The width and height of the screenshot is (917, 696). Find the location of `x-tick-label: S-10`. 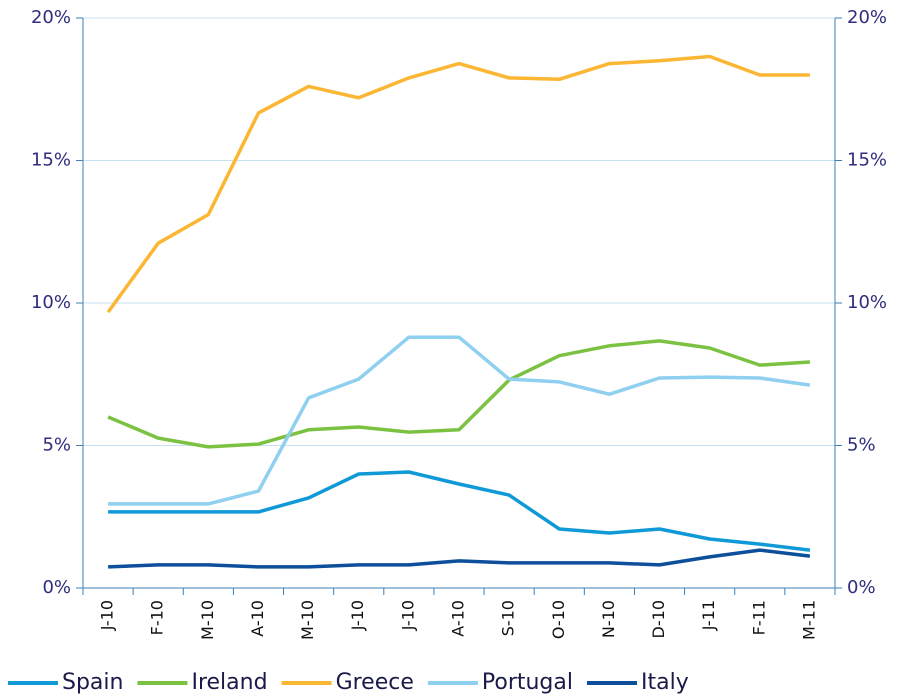

x-tick-label: S-10 is located at coordinates (508, 618).